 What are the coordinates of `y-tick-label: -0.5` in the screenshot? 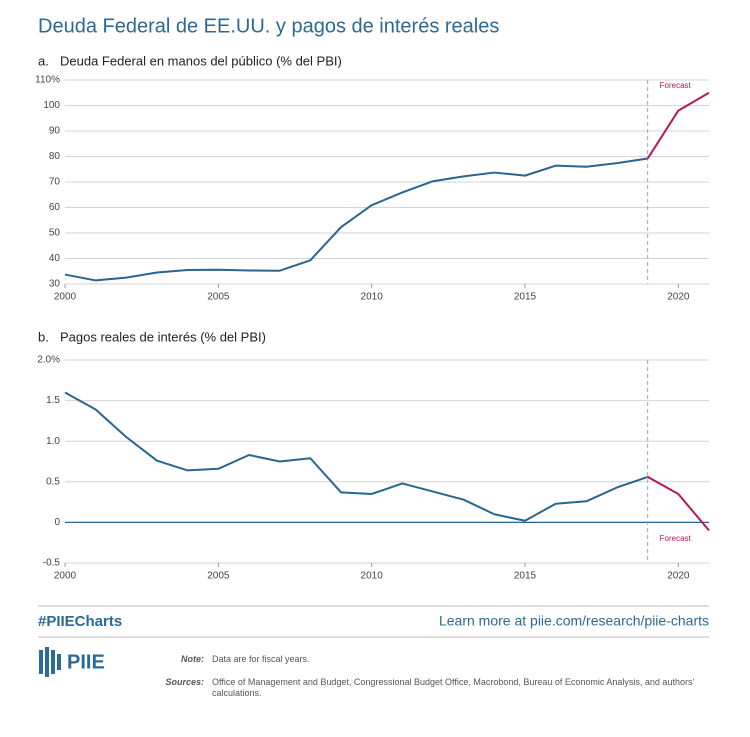 It's located at (52, 563).